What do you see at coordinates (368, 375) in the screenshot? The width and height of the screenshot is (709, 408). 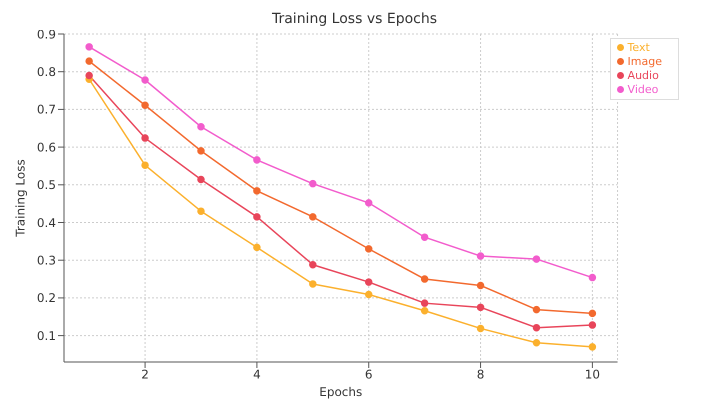 I see `x-tick-label: 6` at bounding box center [368, 375].